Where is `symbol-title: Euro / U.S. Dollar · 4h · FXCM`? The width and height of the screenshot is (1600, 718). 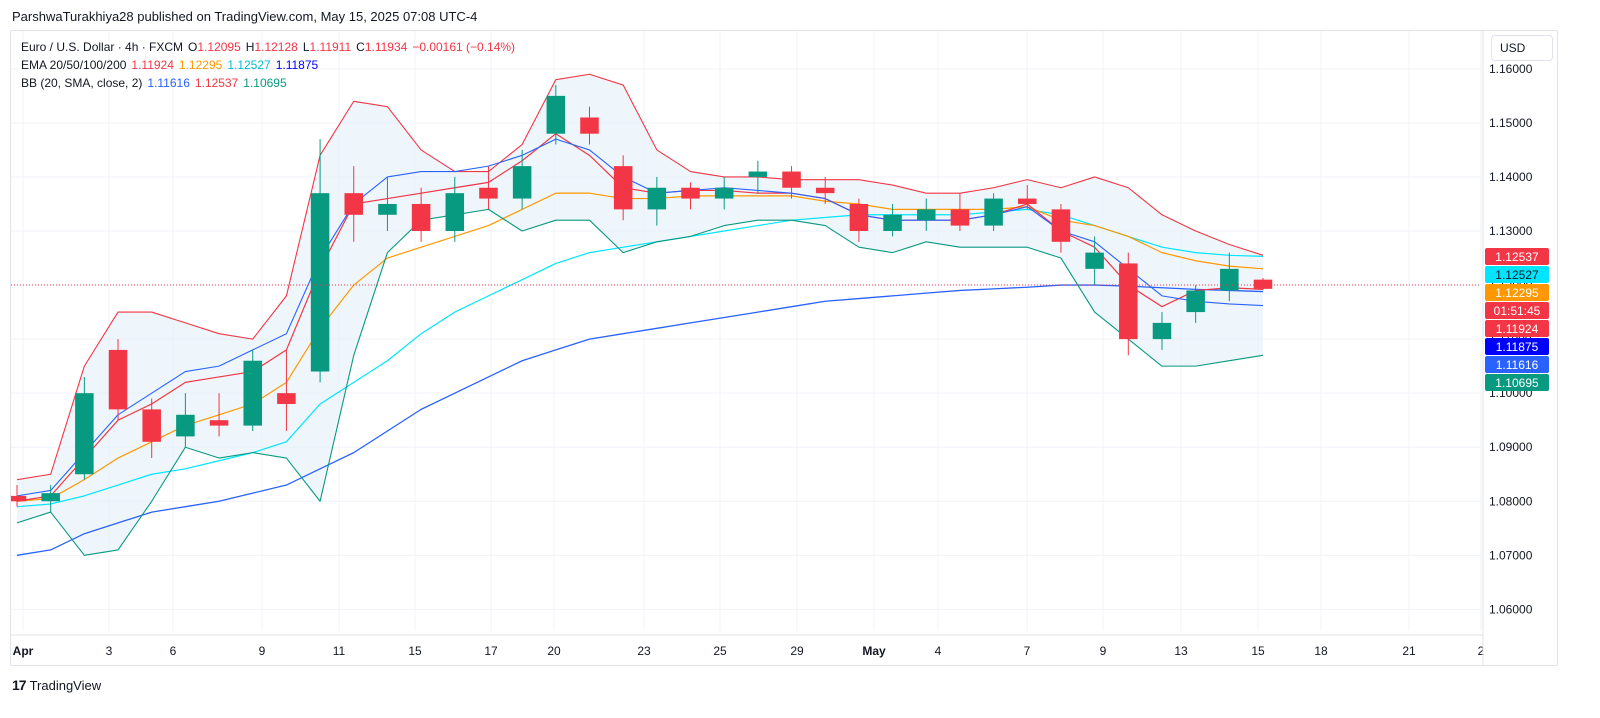
symbol-title: Euro / U.S. Dollar · 4h · FXCM is located at coordinates (102, 47).